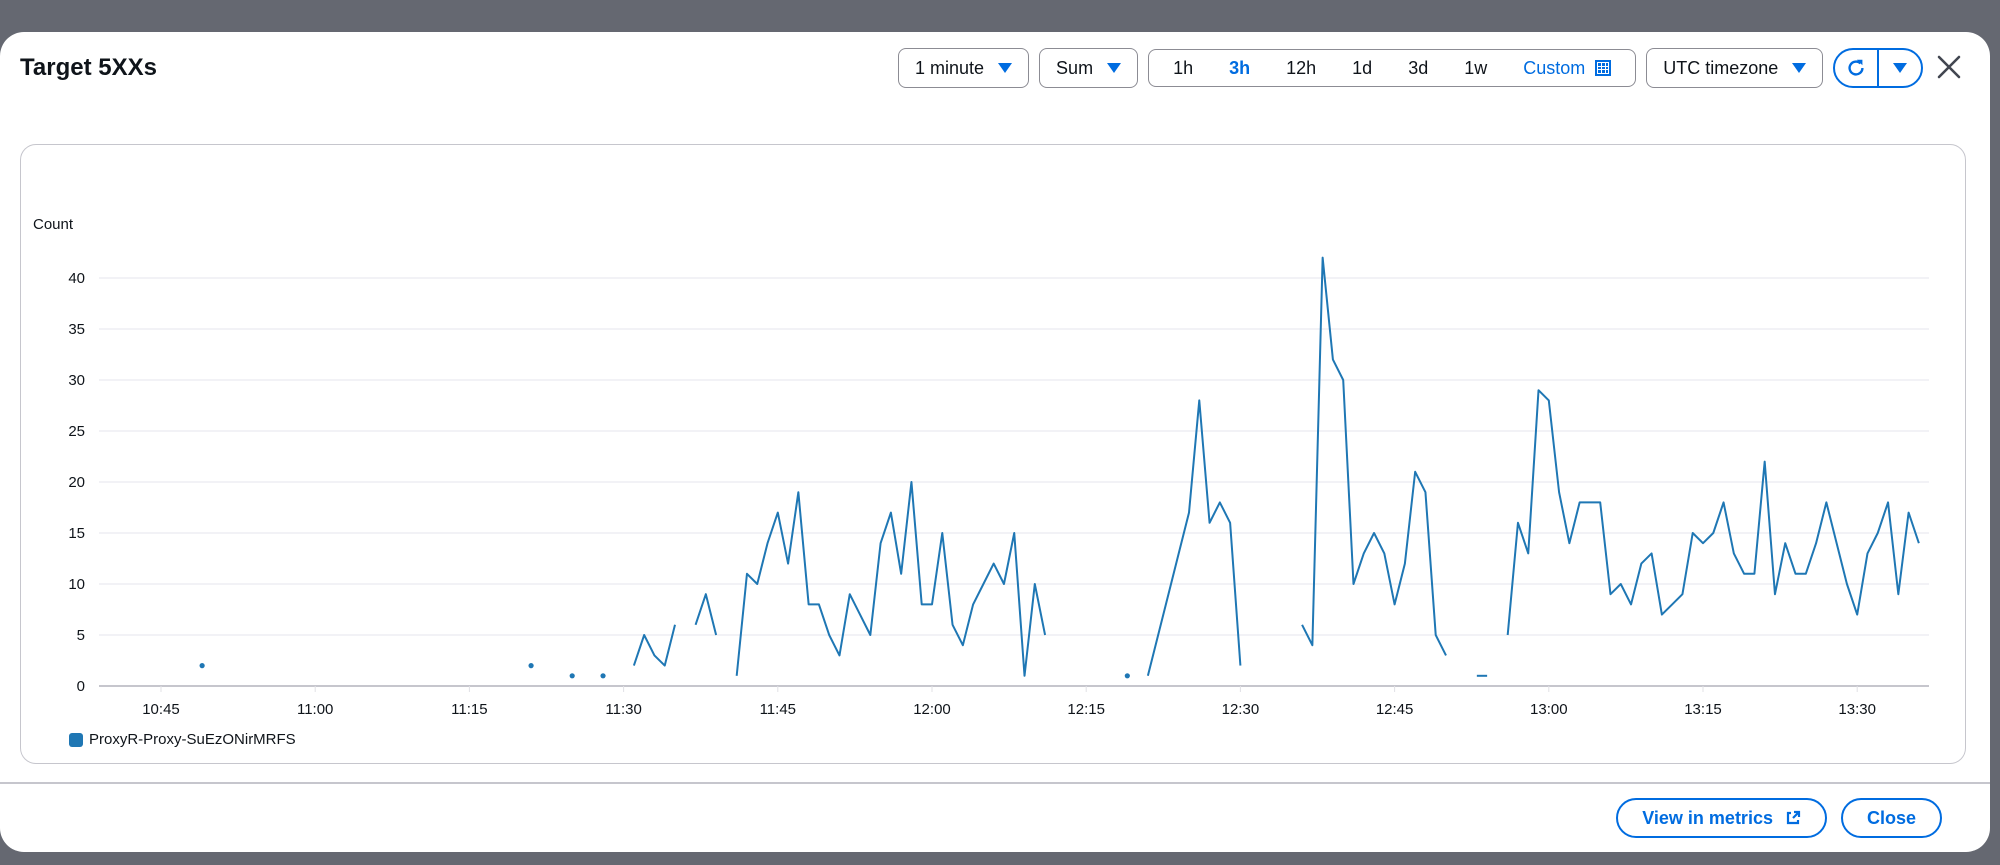  Describe the element at coordinates (76, 739) in the screenshot. I see `legend-swatch` at that location.